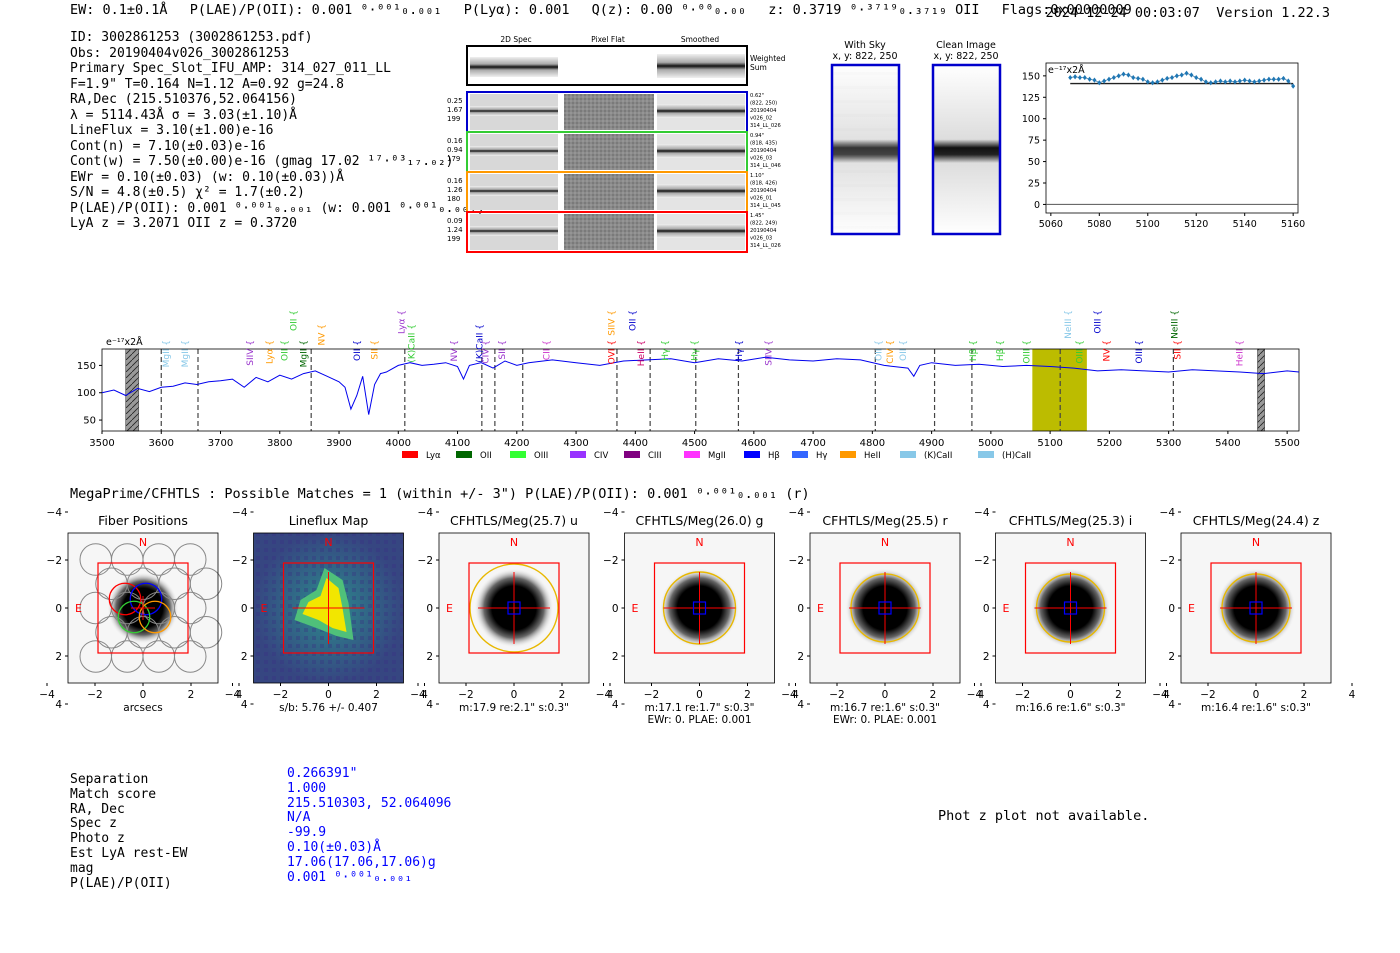 The height and width of the screenshot is (953, 1400). Describe the element at coordinates (1261, 390) in the screenshot. I see `masked-region` at that location.